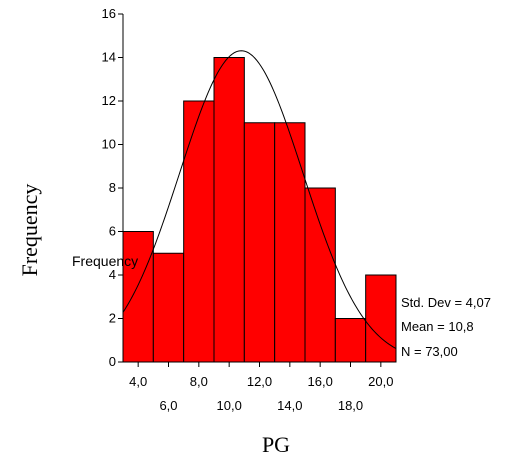 The width and height of the screenshot is (516, 461). I want to click on y-tick-label-3: 6, so click(112, 231).